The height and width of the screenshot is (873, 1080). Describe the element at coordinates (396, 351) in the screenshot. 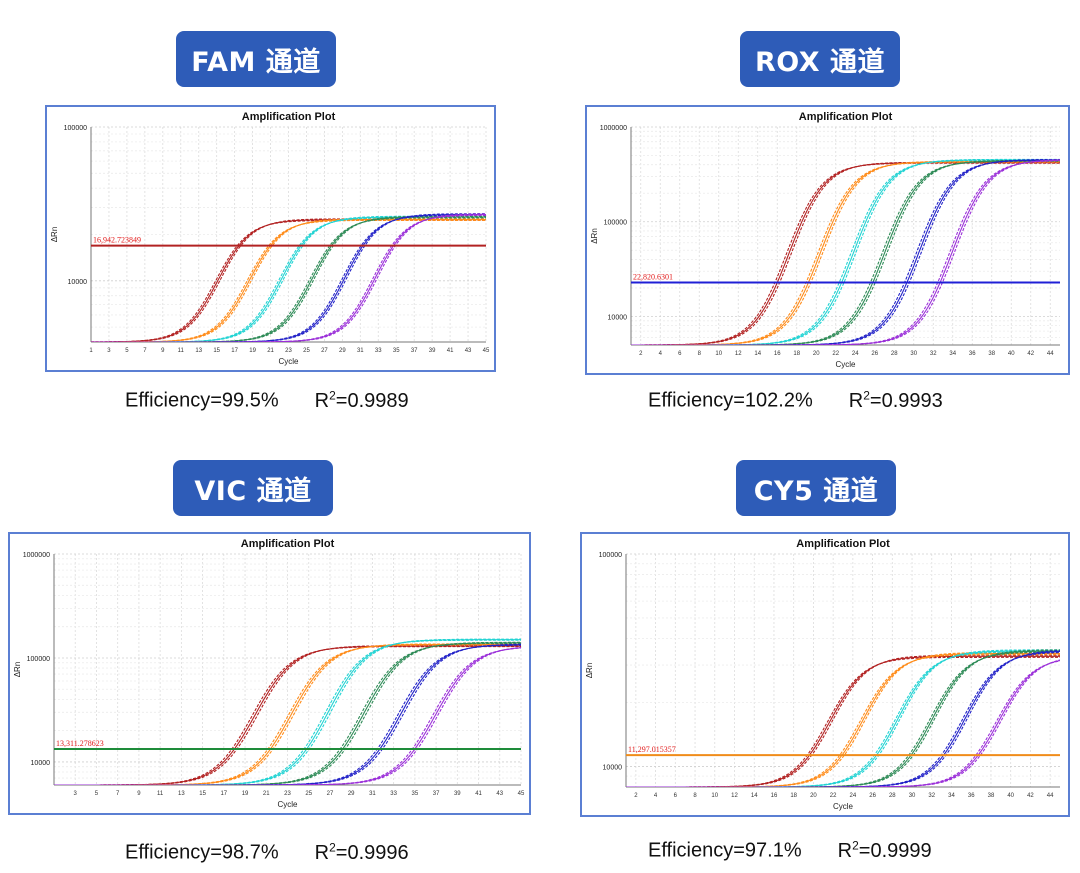

I see `x-tick-label: 35` at that location.